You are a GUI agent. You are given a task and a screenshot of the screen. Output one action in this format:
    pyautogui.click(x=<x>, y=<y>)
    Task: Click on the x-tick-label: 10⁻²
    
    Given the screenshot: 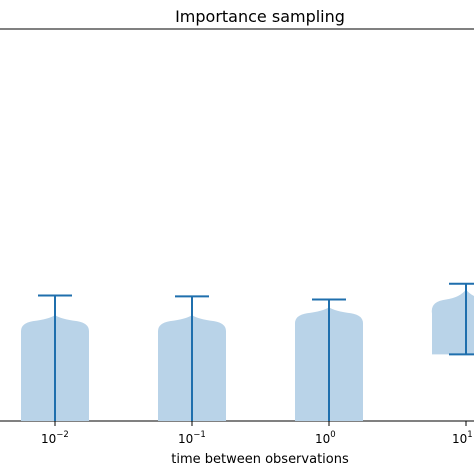 What is the action you would take?
    pyautogui.click(x=55, y=438)
    